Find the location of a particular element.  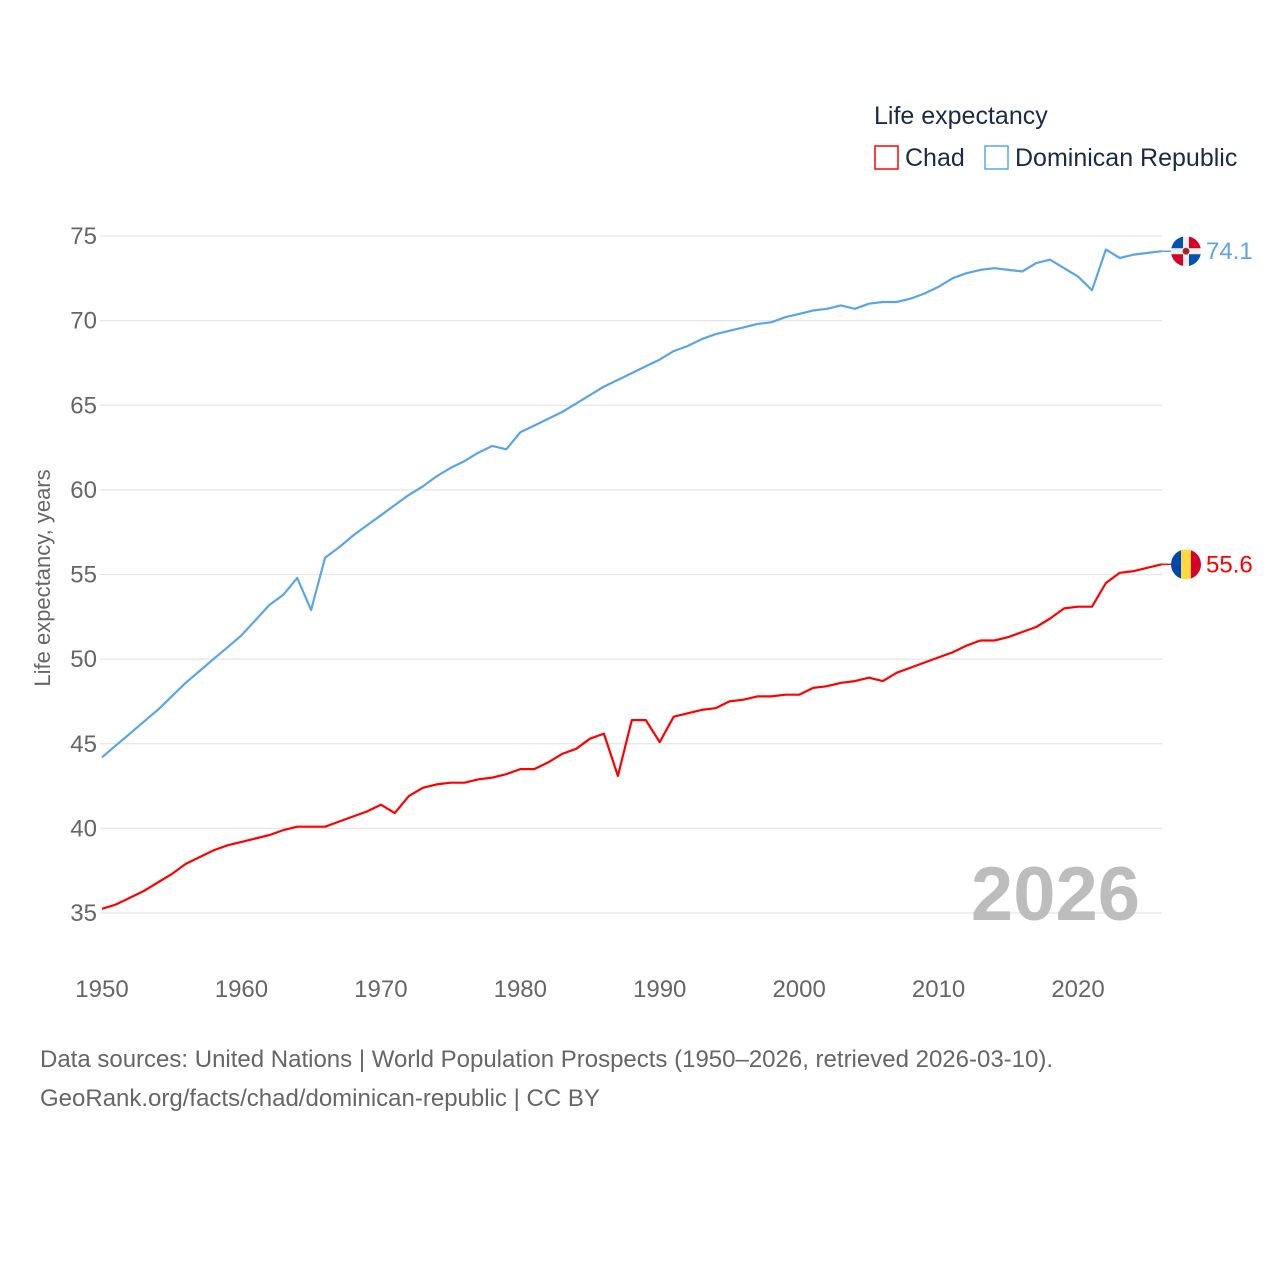

legend-item-dominican-republic: Dominican Republic is located at coordinates (1110, 158).